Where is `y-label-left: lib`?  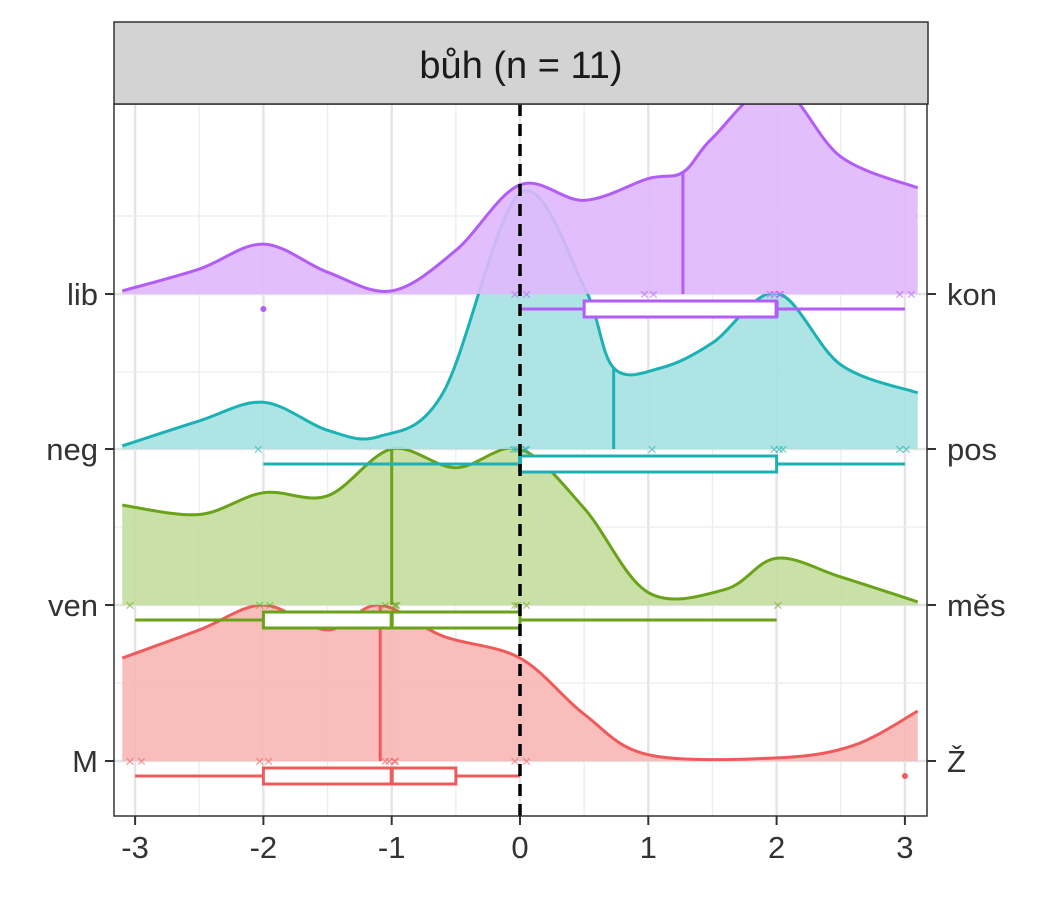 y-label-left: lib is located at coordinates (82, 294).